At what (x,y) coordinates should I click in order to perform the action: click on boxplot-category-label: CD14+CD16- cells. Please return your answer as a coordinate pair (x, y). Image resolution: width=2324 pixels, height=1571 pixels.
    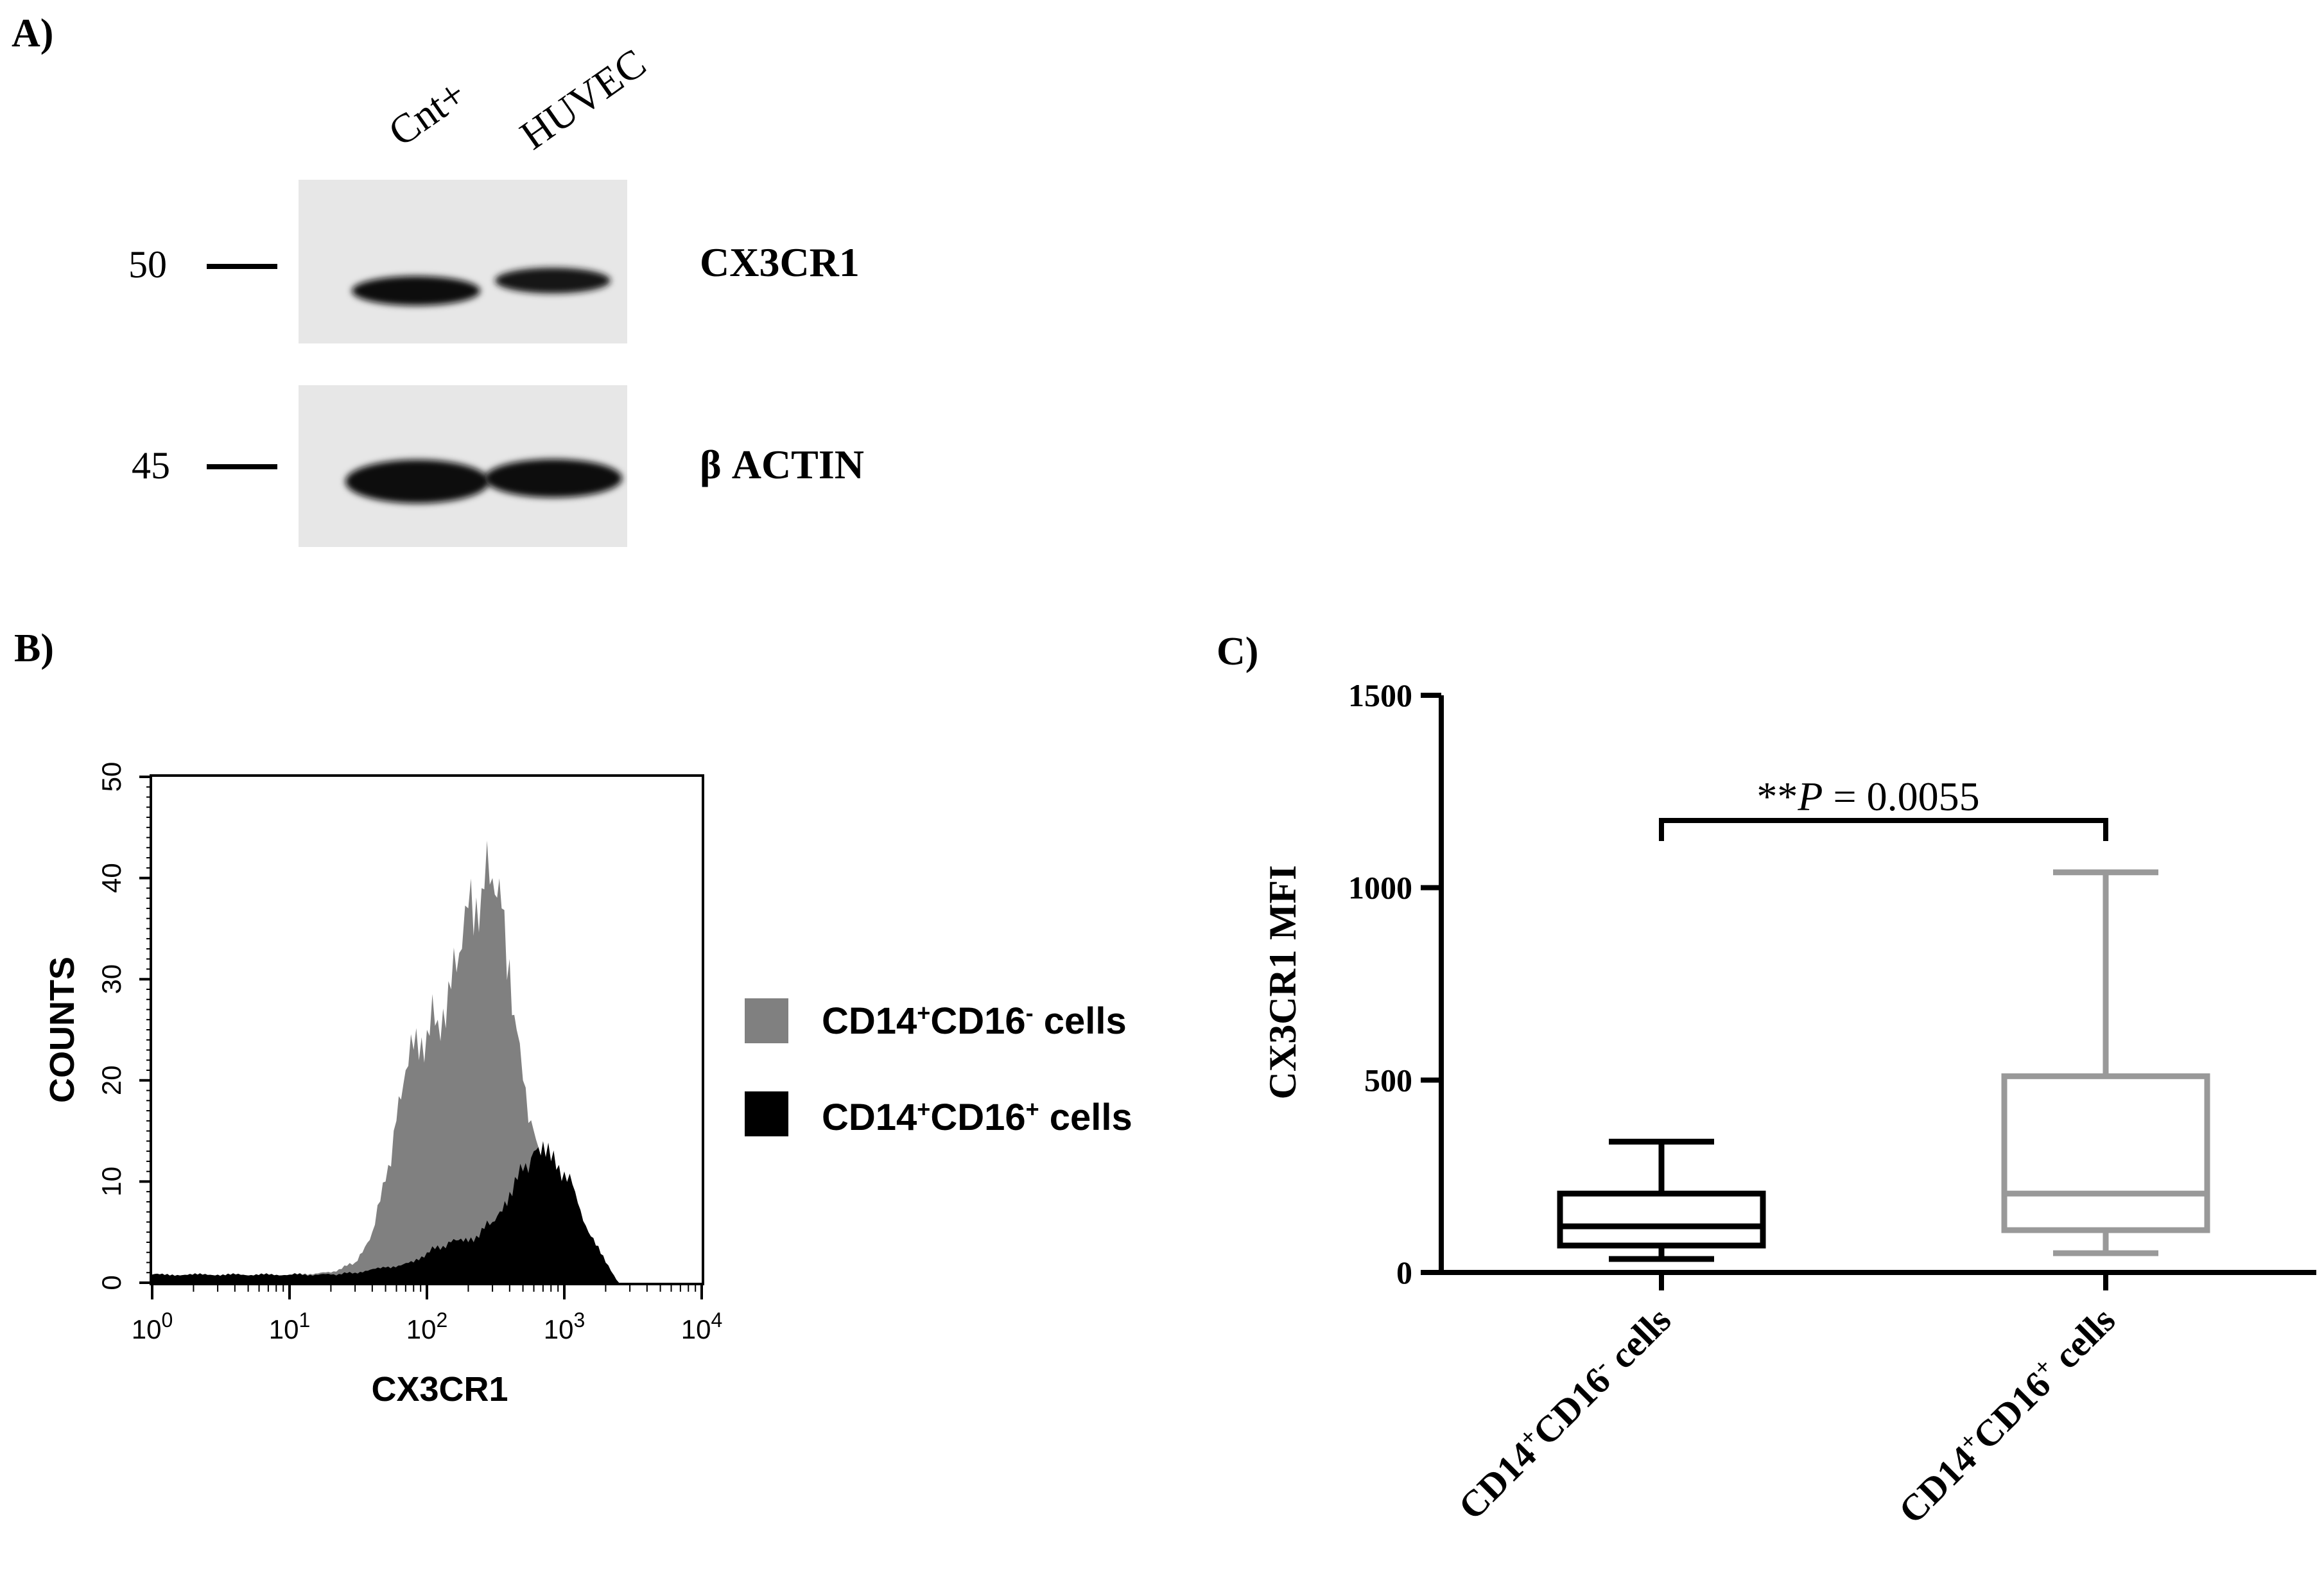
    Looking at the image, I should click on (1564, 1413).